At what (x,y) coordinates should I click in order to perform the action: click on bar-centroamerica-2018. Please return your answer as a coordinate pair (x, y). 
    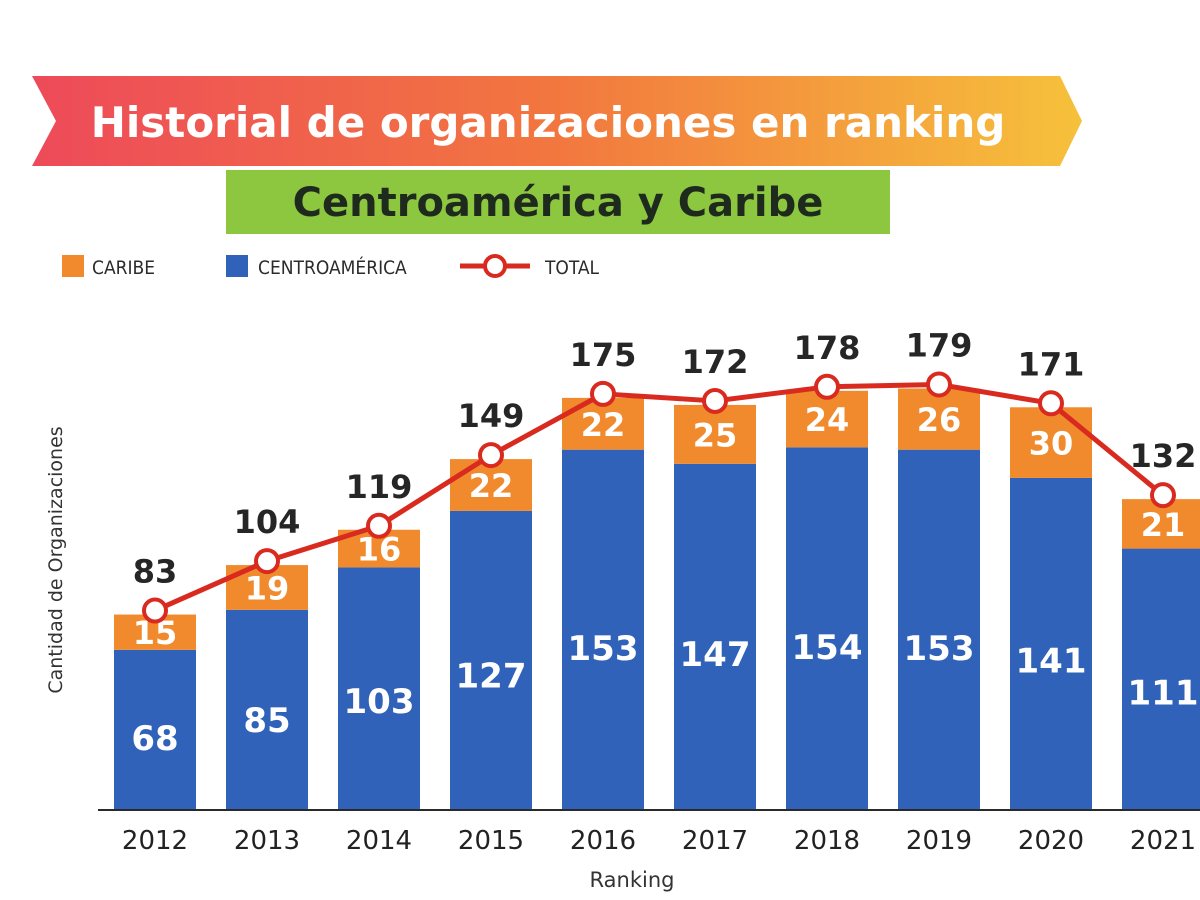
    Looking at the image, I should click on (827, 628).